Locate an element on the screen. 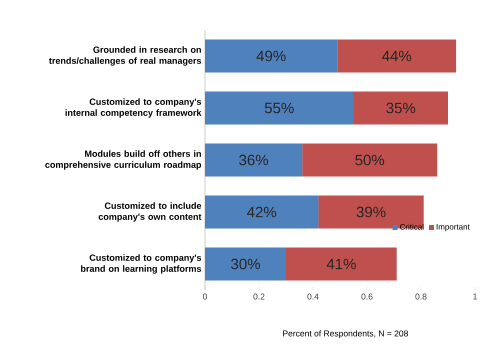 This screenshot has width=500, height=363. data-label: 50% is located at coordinates (369, 160).